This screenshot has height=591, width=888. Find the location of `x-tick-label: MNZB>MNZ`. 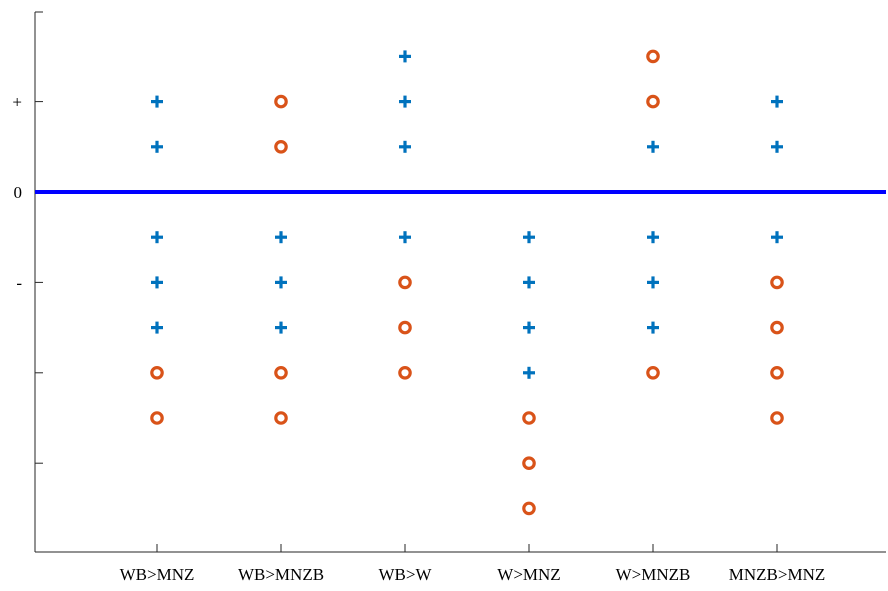

x-tick-label: MNZB>MNZ is located at coordinates (777, 574).